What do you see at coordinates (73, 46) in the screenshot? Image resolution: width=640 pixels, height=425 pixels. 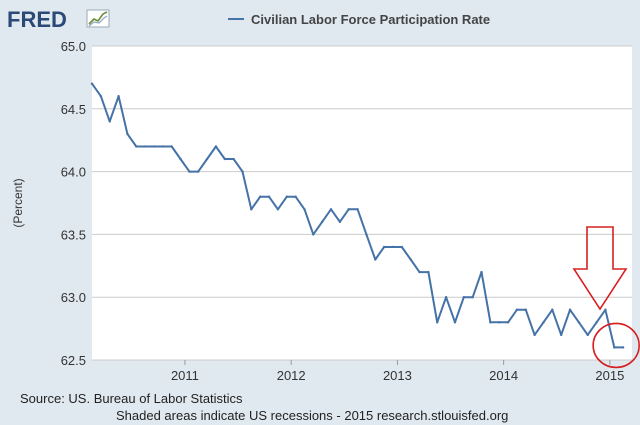 I see `y-tick-label: 65.0` at bounding box center [73, 46].